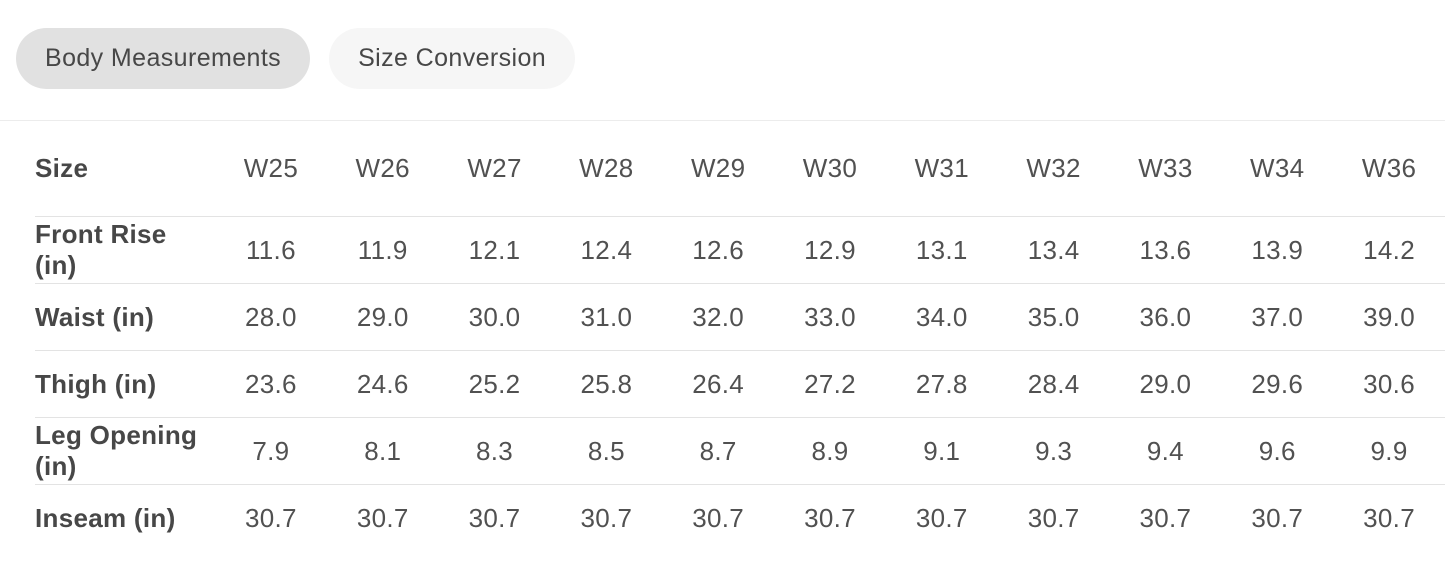 This screenshot has width=1445, height=580. What do you see at coordinates (271, 317) in the screenshot?
I see `cell-value: 28.0` at bounding box center [271, 317].